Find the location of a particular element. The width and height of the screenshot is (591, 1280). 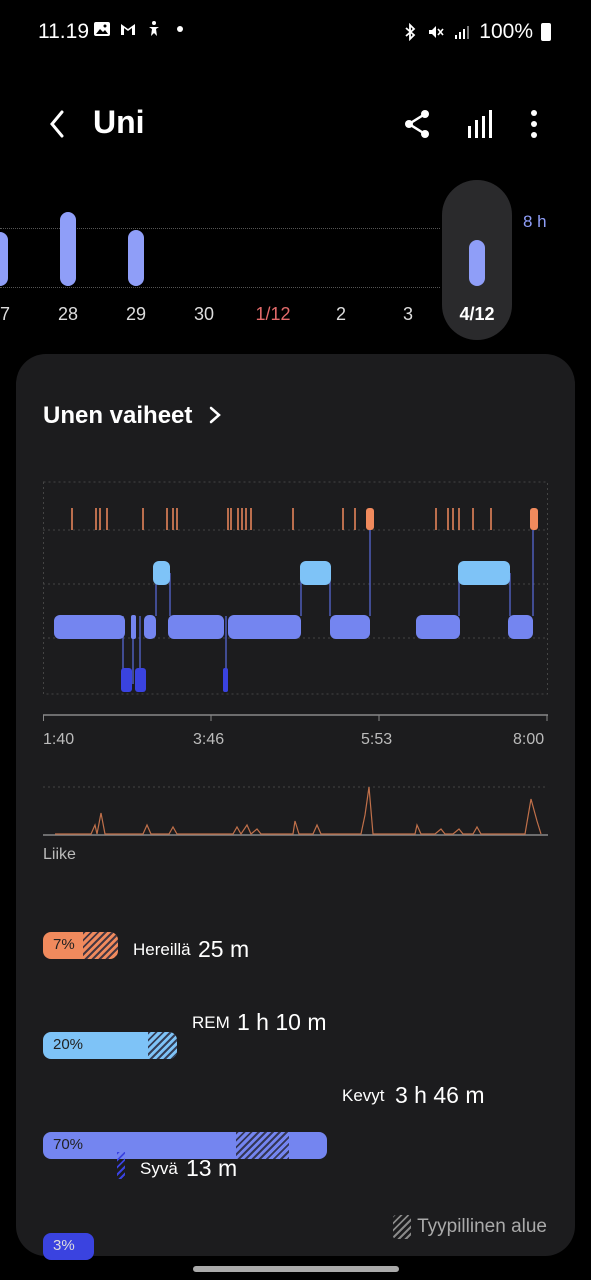

day-label-selected: 4/12 is located at coordinates (477, 314).